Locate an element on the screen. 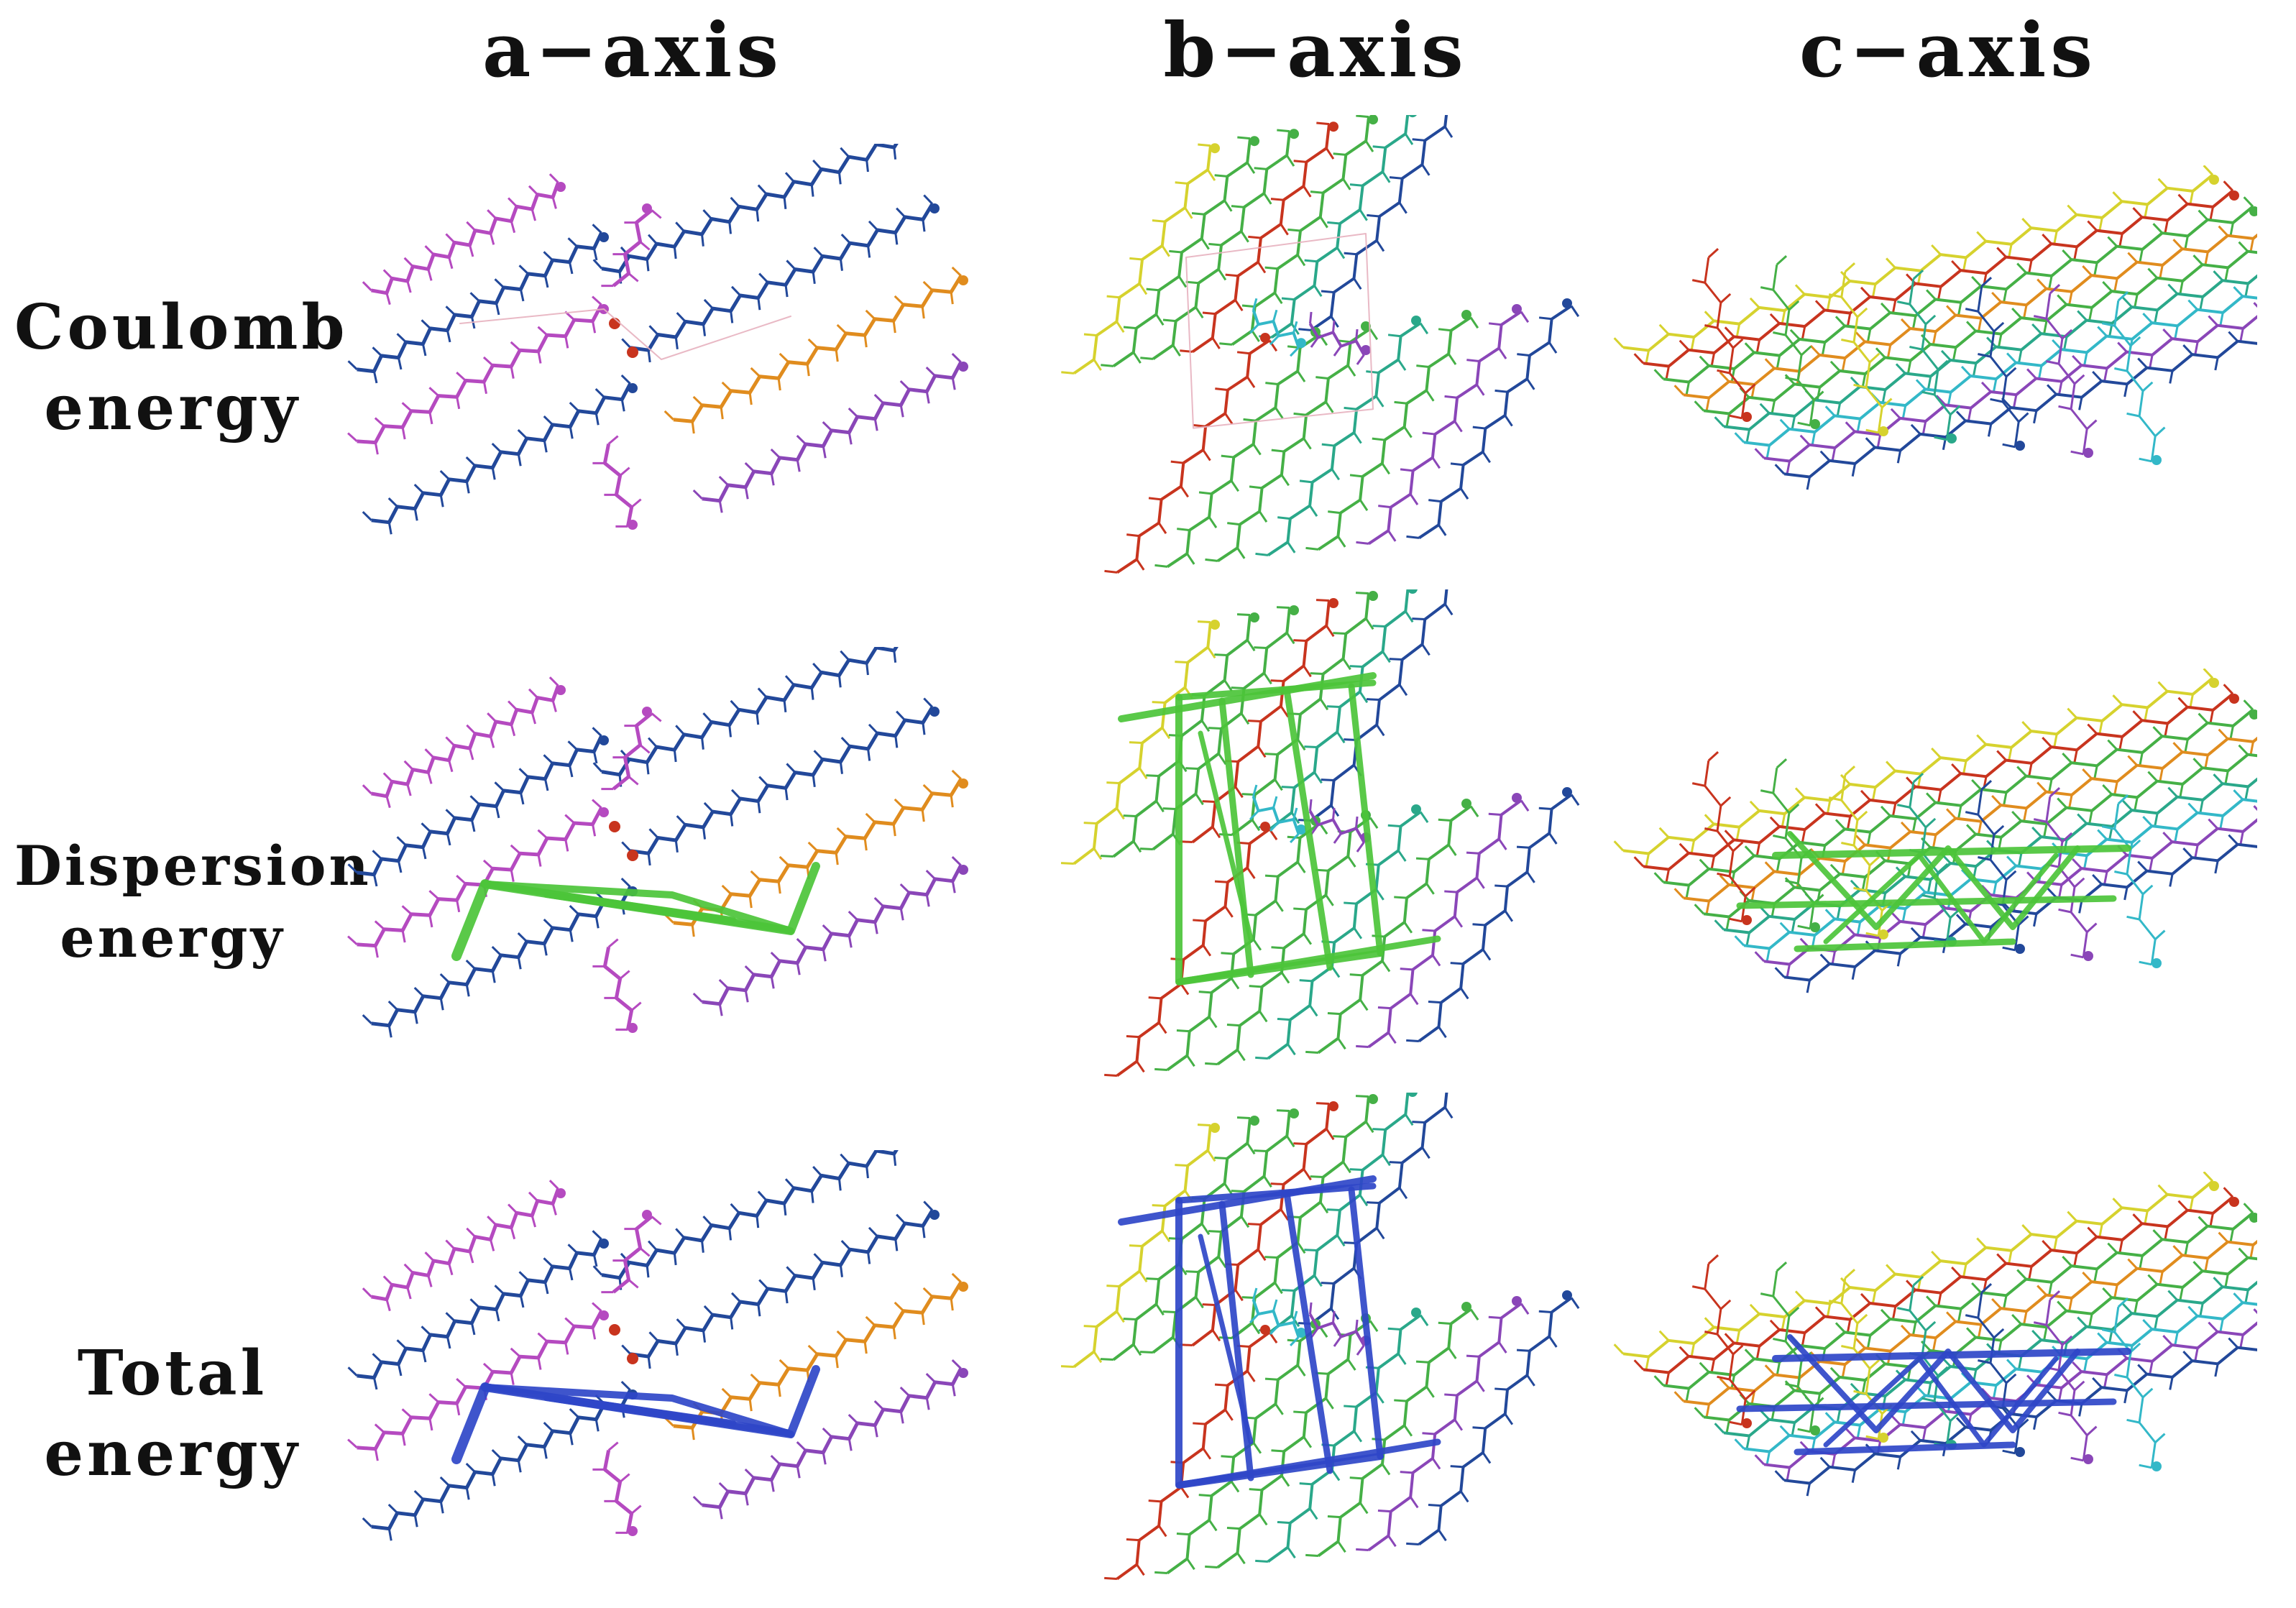  panel-coulomb-a-axis is located at coordinates (661, 359).